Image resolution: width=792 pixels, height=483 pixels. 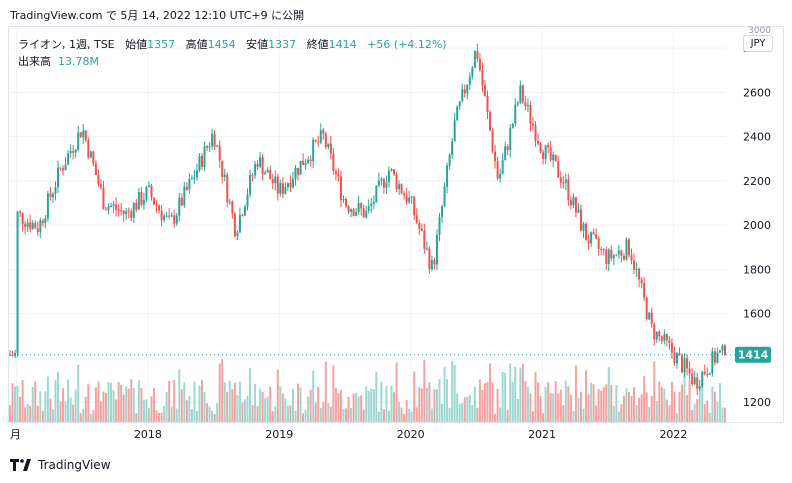 I want to click on close-value: 1414, so click(x=342, y=44).